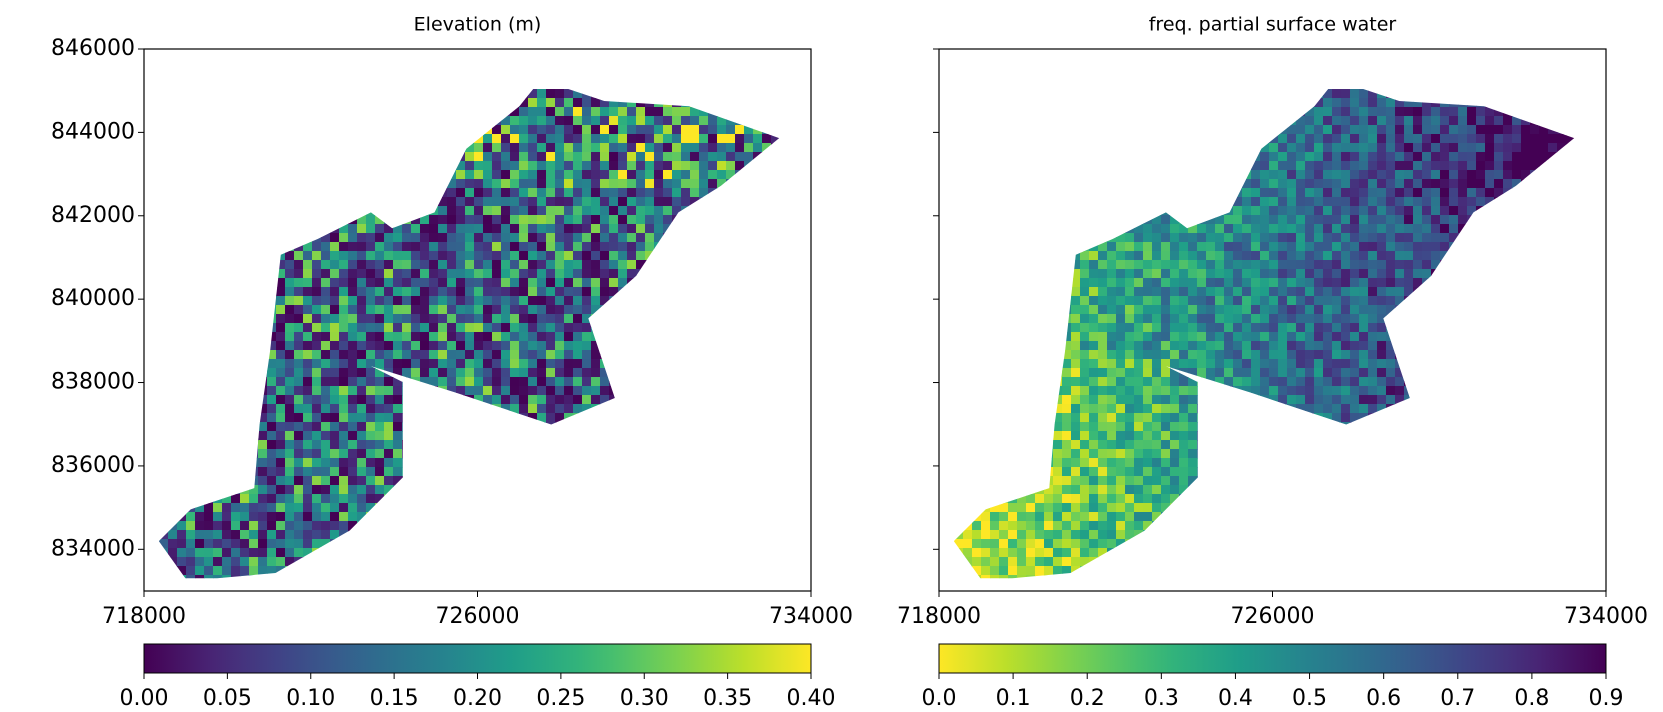  I want to click on colorbar-tick-label: 0.25, so click(560, 698).